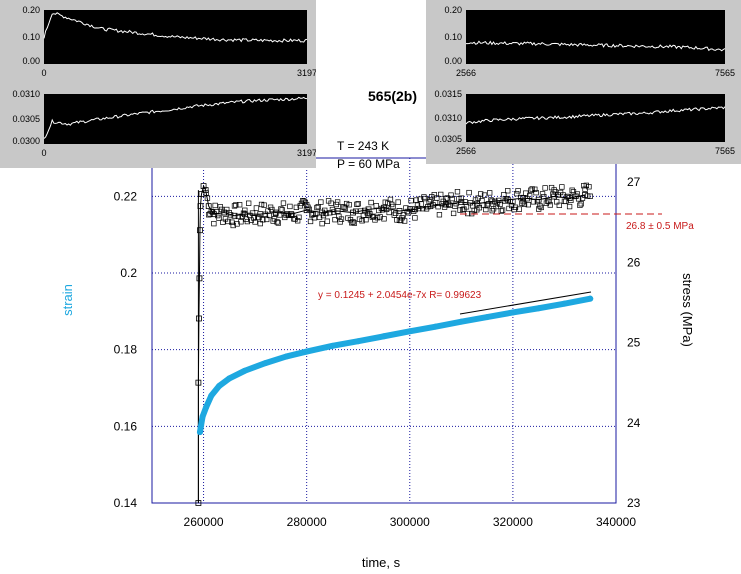 Image resolution: width=741 pixels, height=574 pixels. I want to click on y-right-tick-label: 27, so click(634, 182).